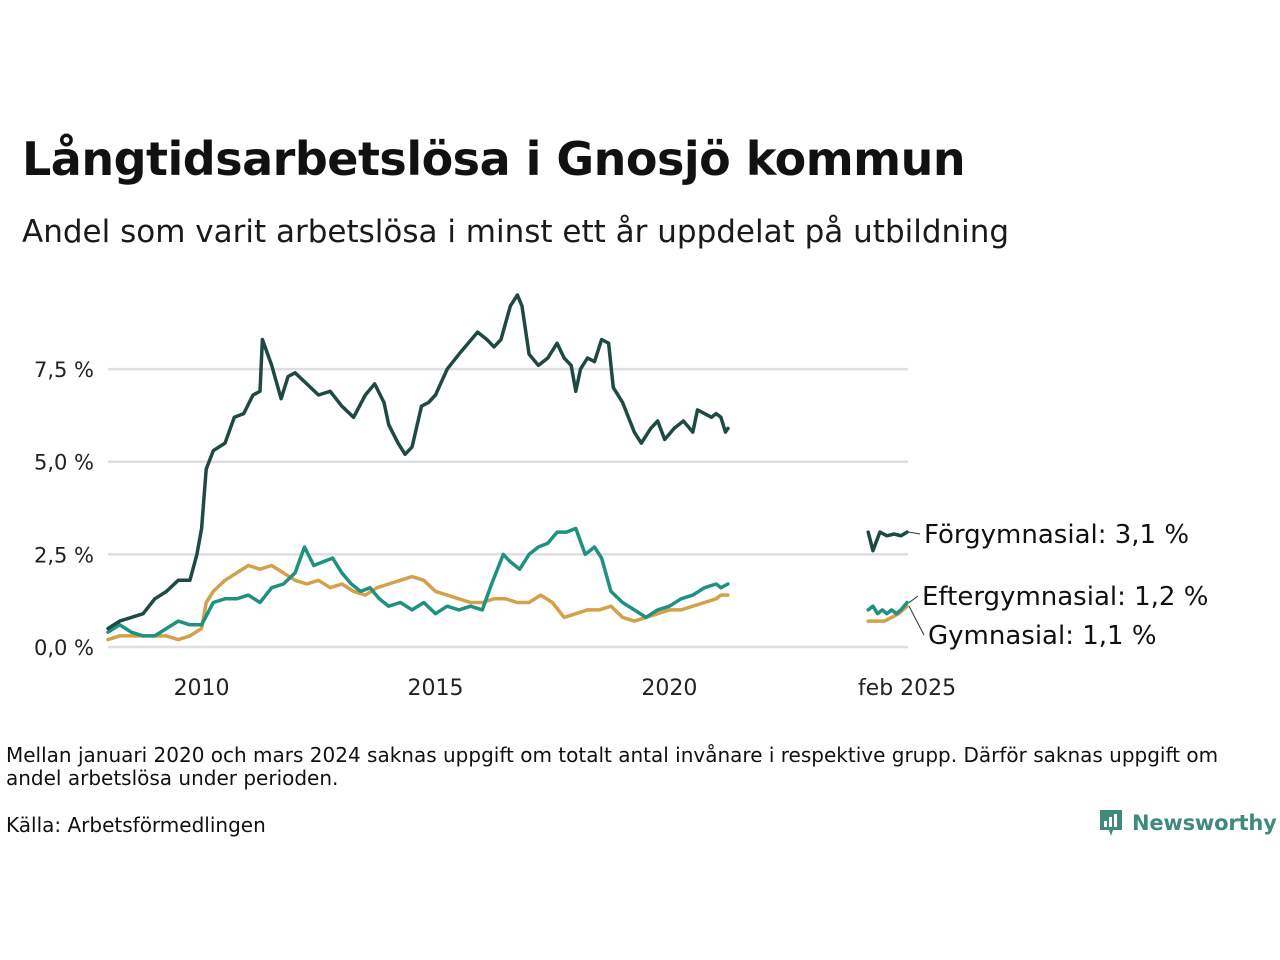 The height and width of the screenshot is (960, 1280). What do you see at coordinates (887, 541) in the screenshot?
I see `series-line-recent-förgymnasial` at bounding box center [887, 541].